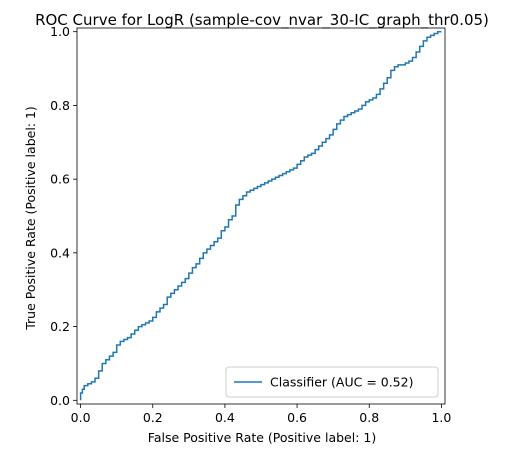 Image resolution: width=522 pixels, height=455 pixels. Describe the element at coordinates (297, 417) in the screenshot. I see `x-tick-label: 0.6` at that location.